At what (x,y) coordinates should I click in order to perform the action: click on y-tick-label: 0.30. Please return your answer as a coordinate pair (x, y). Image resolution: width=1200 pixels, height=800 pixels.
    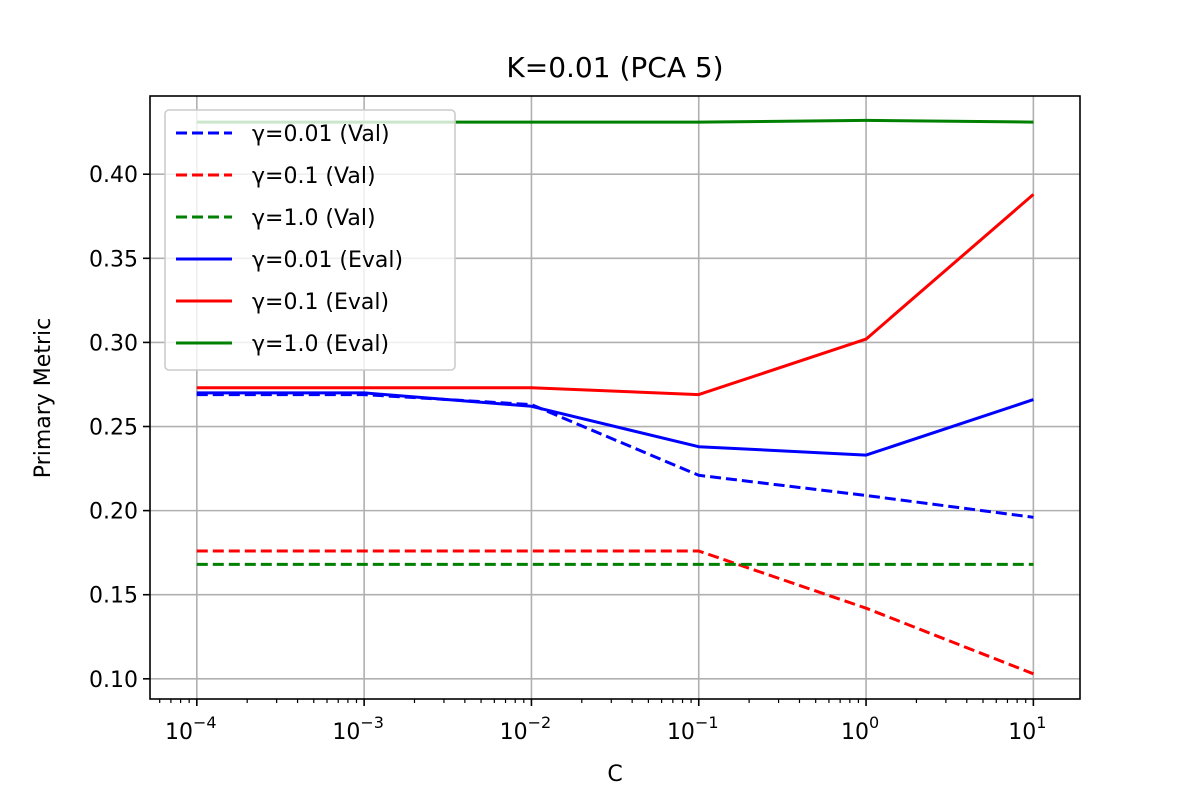
    Looking at the image, I should click on (113, 343).